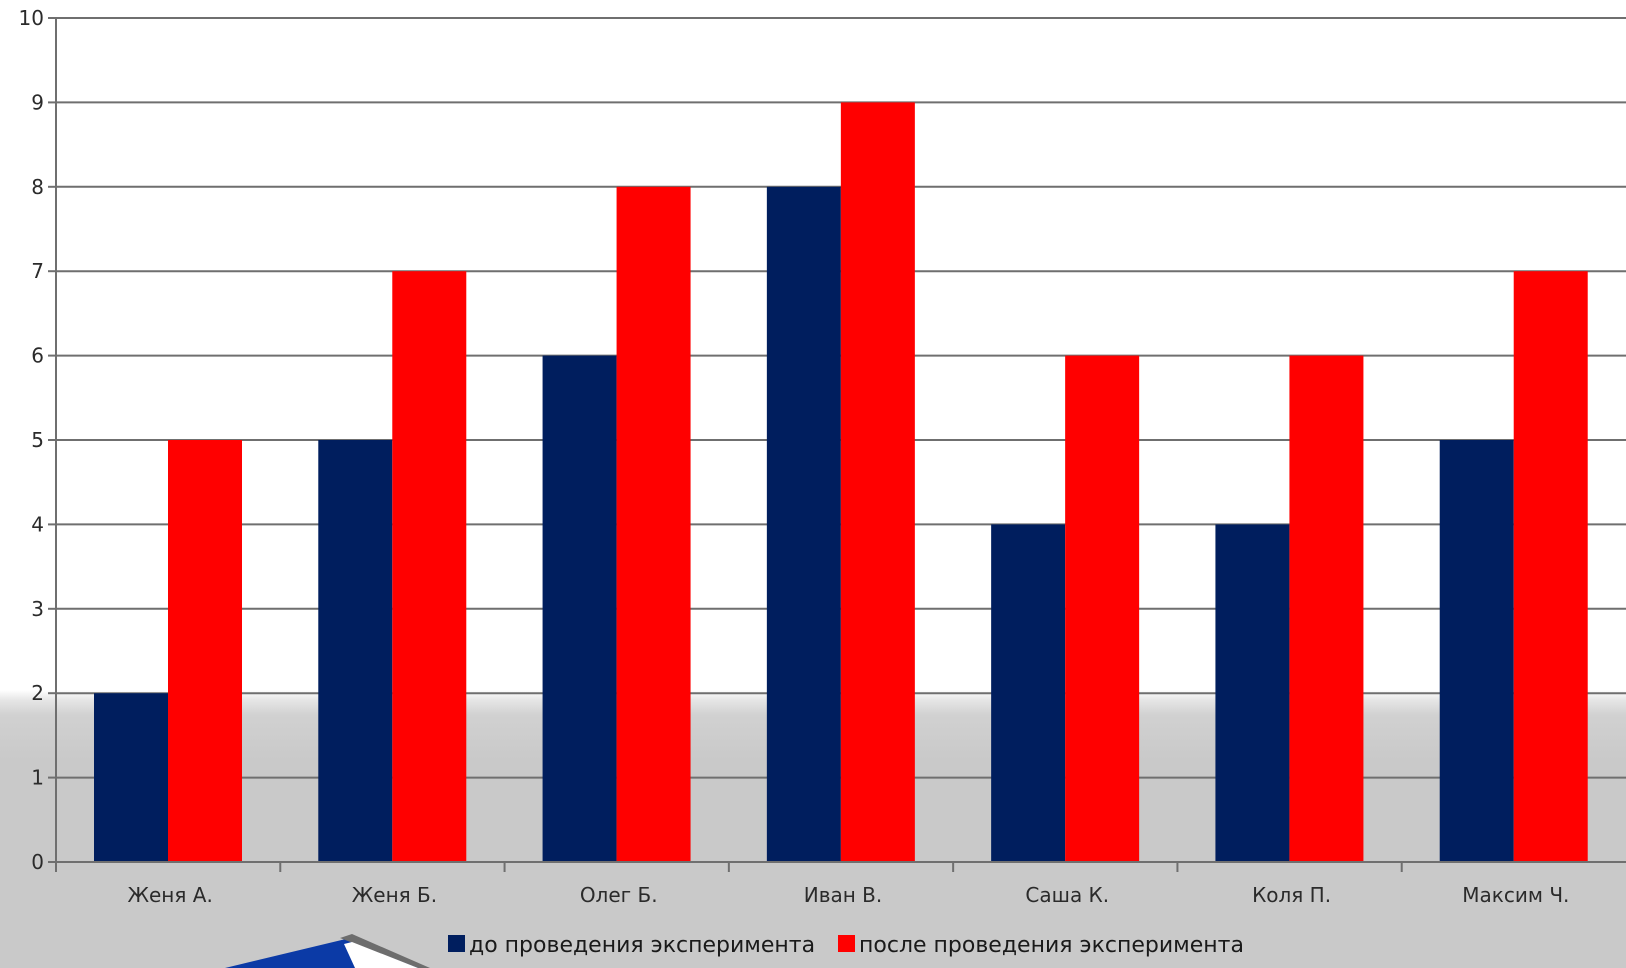 This screenshot has height=968, width=1626. What do you see at coordinates (37, 271) in the screenshot?
I see `y-tick-label: 7` at bounding box center [37, 271].